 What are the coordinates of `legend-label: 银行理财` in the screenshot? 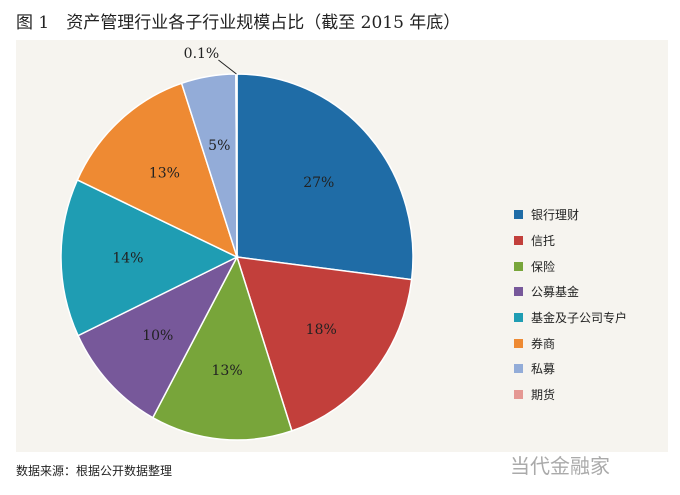 It's located at (555, 215).